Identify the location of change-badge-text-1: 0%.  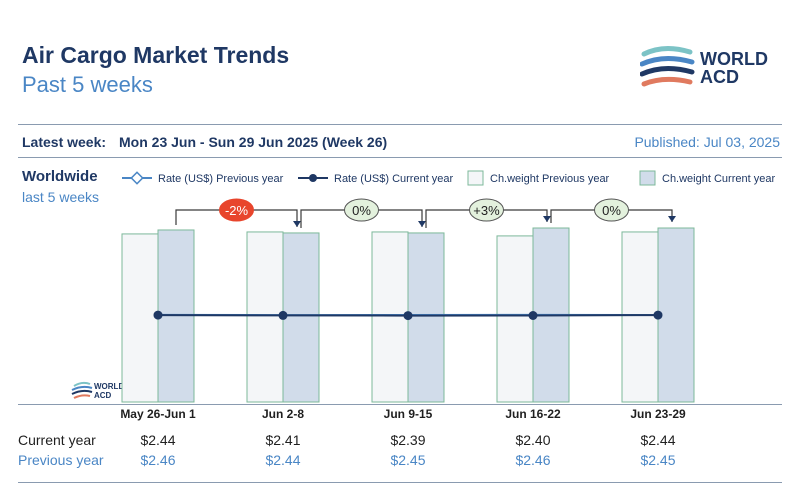
(361, 210).